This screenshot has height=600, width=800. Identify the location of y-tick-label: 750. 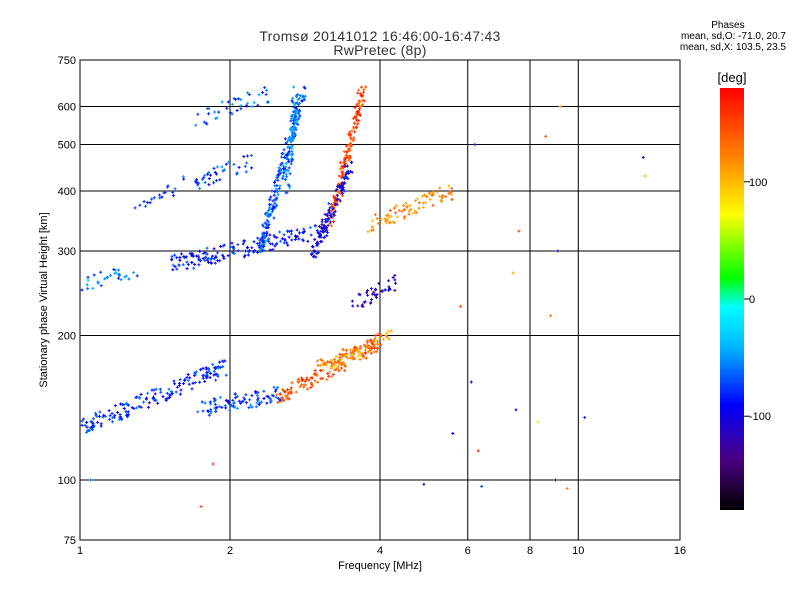
(67, 61).